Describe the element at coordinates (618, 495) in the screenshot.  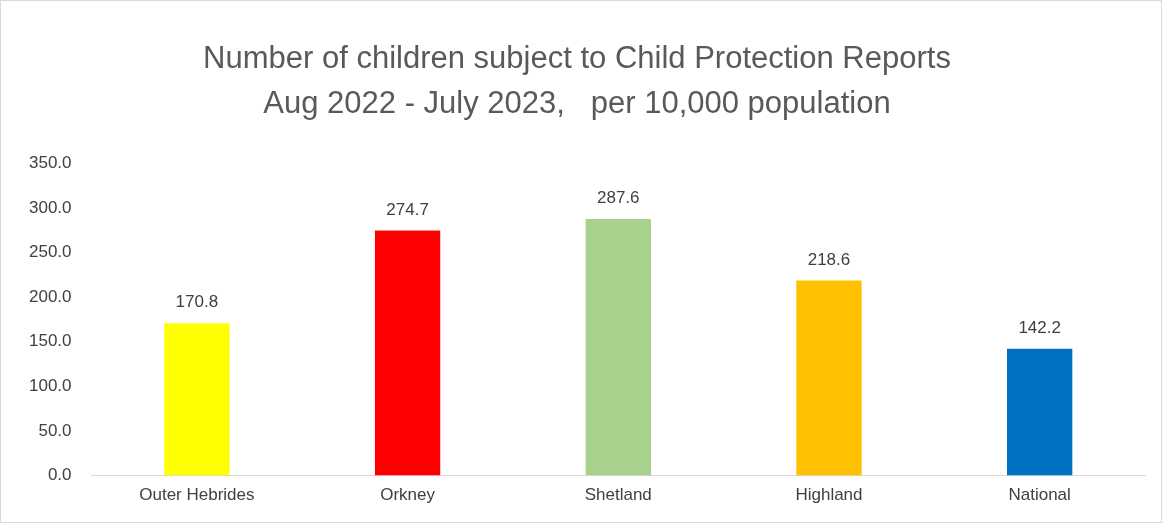
I see `x-tick-label: Shetland` at that location.